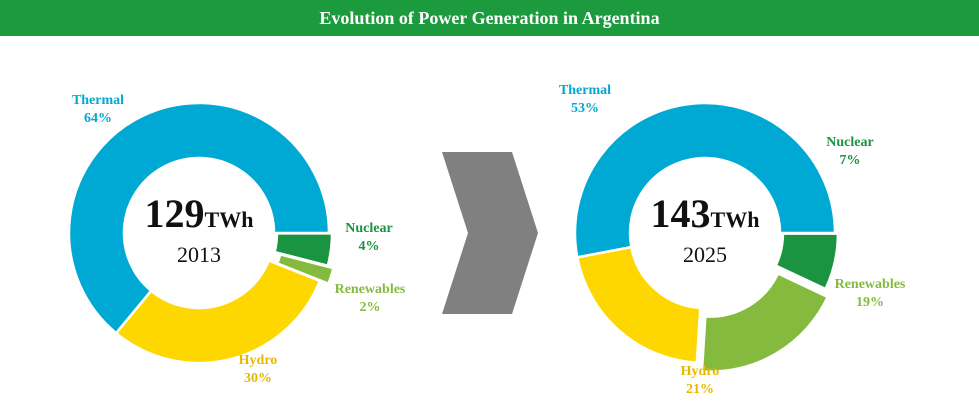 This screenshot has width=979, height=411. I want to click on total-value-2025: 143TWh, so click(705, 218).